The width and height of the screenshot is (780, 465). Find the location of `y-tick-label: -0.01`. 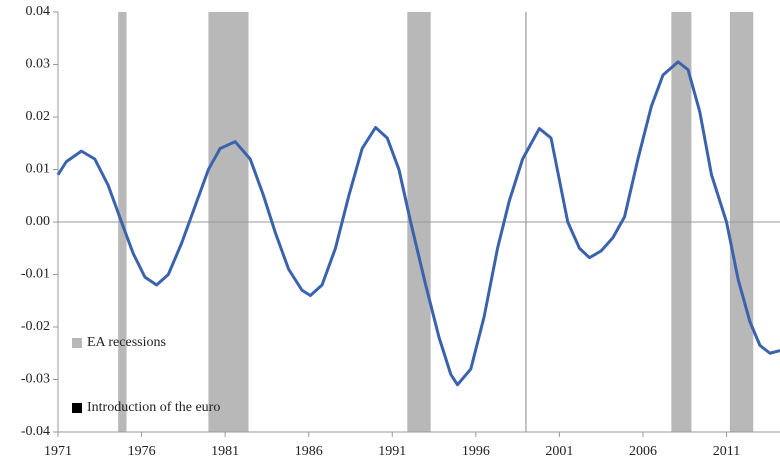

y-tick-label: -0.01 is located at coordinates (35, 274).